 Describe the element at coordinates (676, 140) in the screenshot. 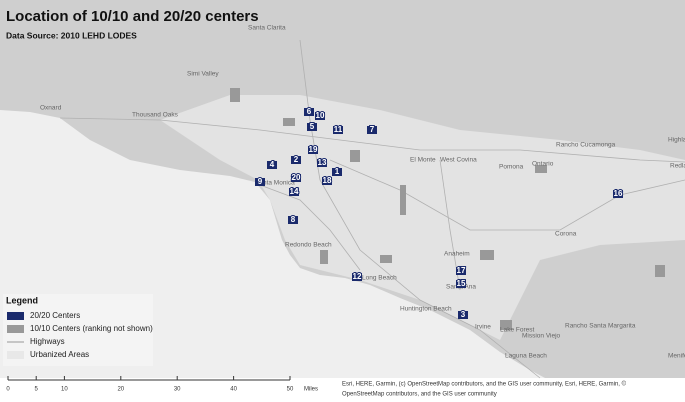

I see `place-label: Highland` at that location.